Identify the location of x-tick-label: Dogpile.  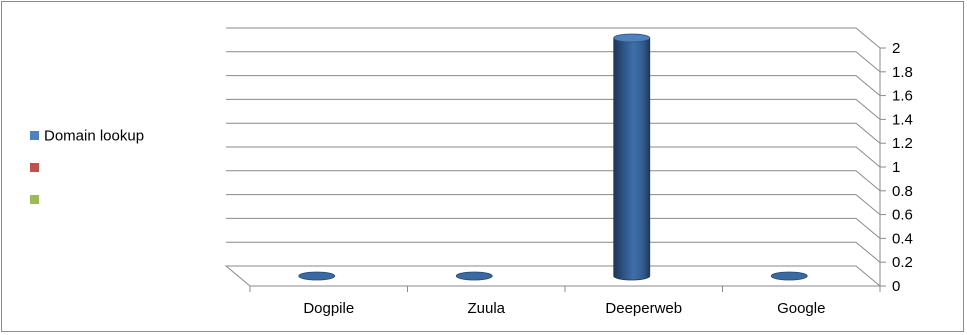
(328, 308).